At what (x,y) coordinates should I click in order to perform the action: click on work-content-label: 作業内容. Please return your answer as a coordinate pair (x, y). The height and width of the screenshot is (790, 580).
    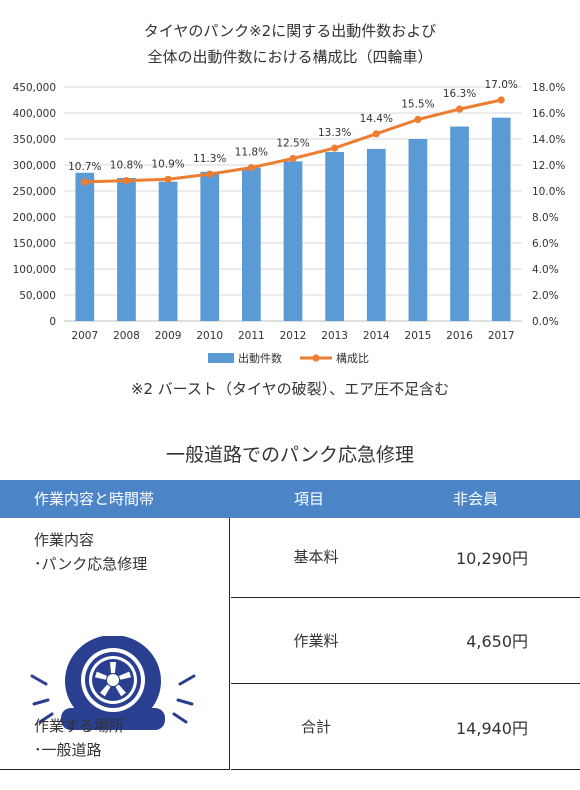
    Looking at the image, I should click on (64, 540).